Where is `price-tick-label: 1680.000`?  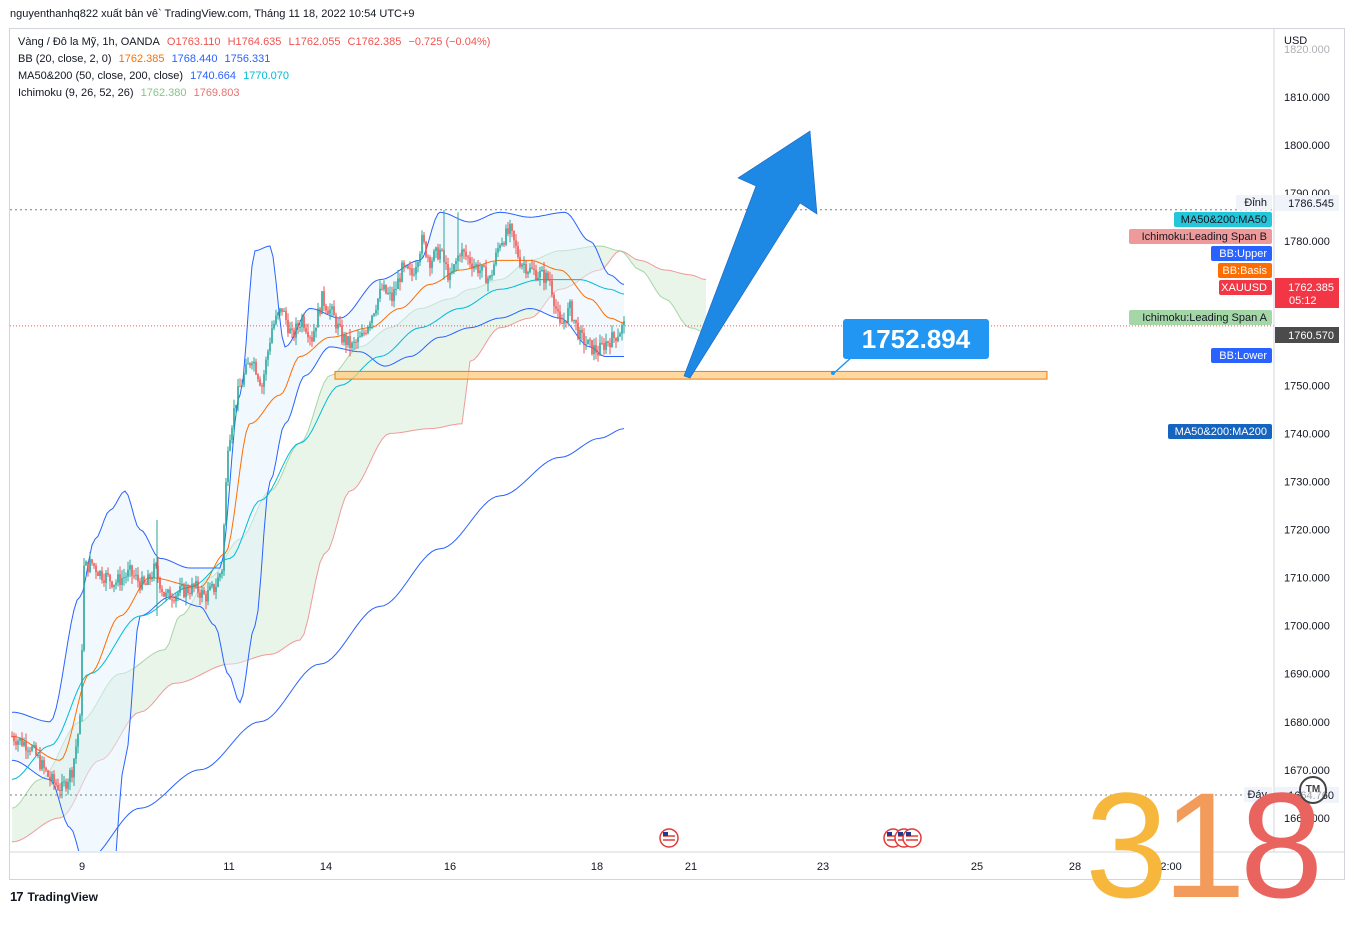
price-tick-label: 1680.000 is located at coordinates (1307, 723).